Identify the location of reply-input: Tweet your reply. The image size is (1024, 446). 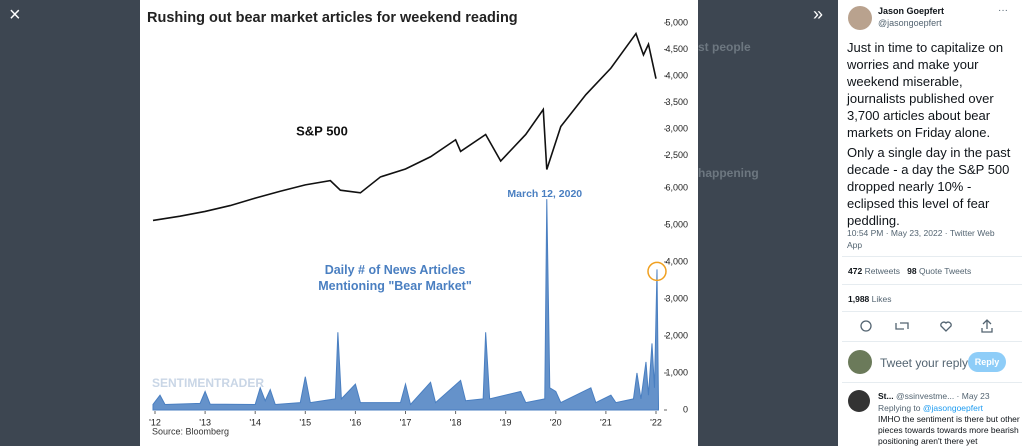
(924, 363).